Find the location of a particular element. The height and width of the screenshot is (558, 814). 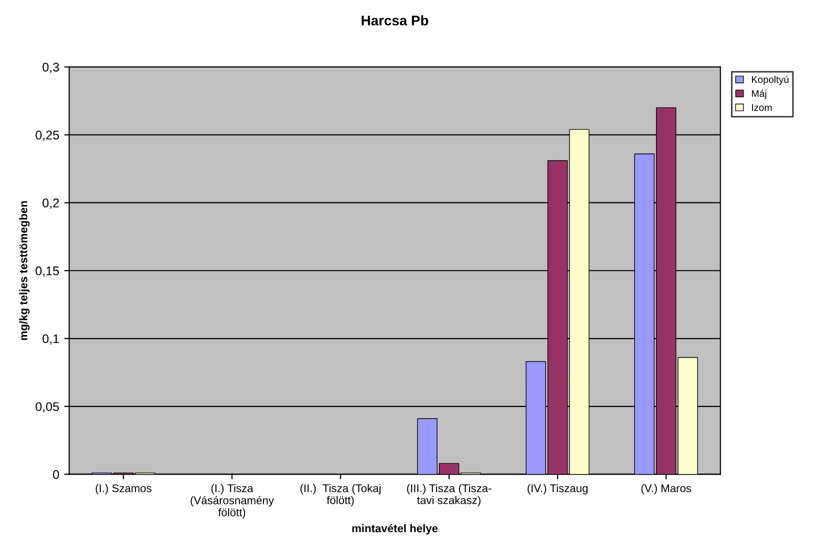

y-tick-label: 0,05 is located at coordinates (47, 407).